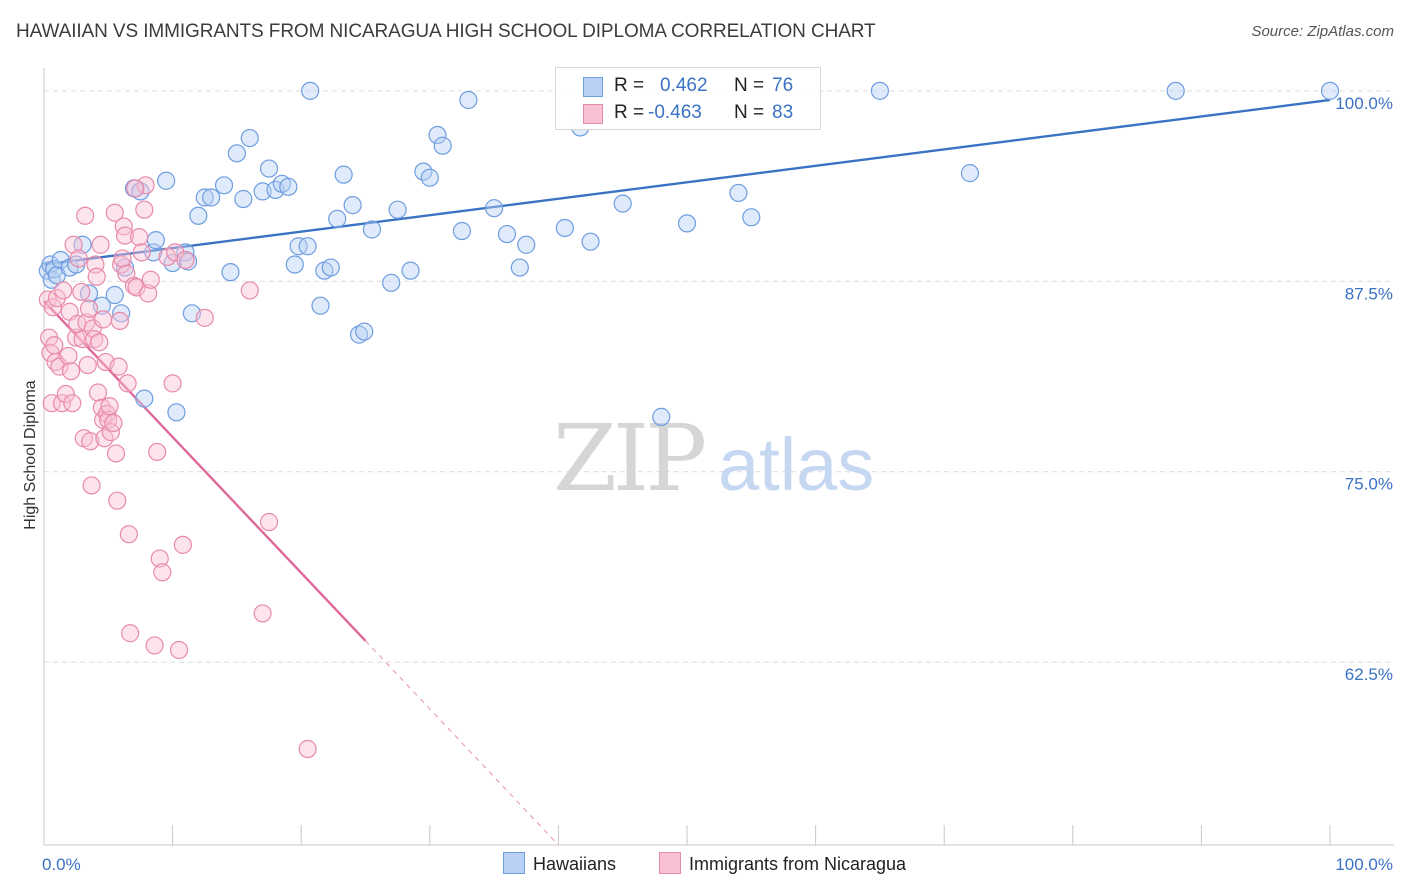  I want to click on nicaragua-trend-extension, so click(462, 743).